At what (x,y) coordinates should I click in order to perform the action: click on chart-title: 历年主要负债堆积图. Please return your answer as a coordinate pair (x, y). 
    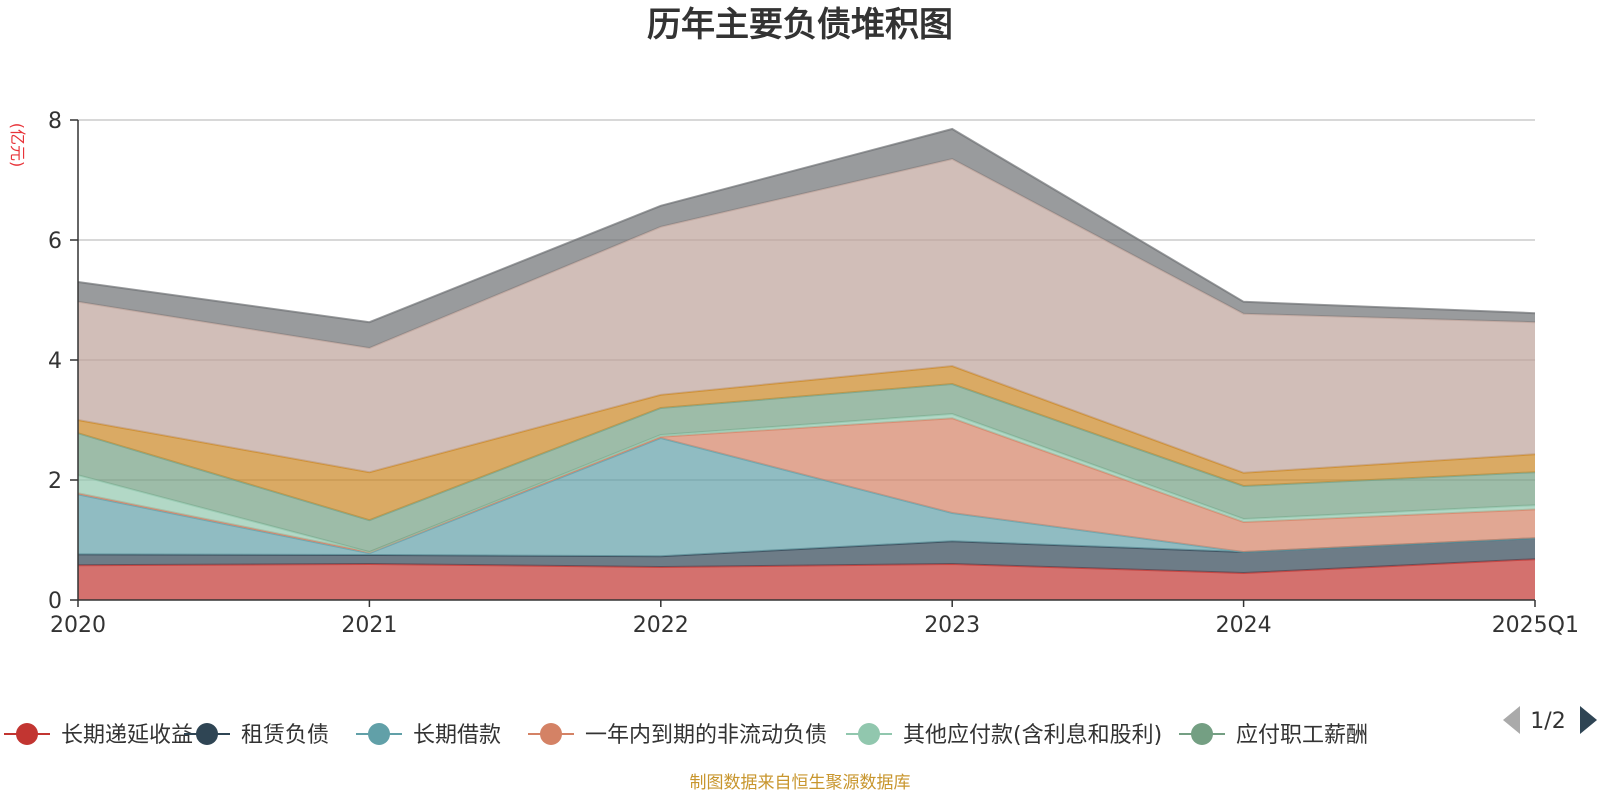
    Looking at the image, I should click on (800, 25).